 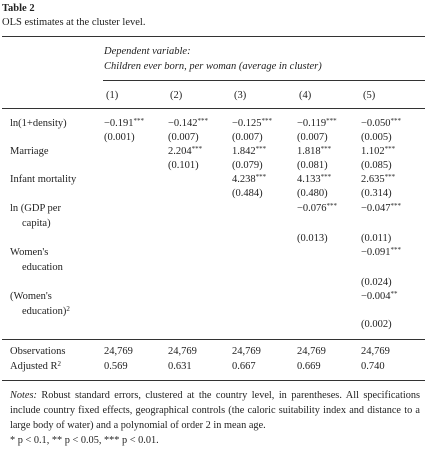 I want to click on coefficient: 1.102***, so click(x=378, y=151).